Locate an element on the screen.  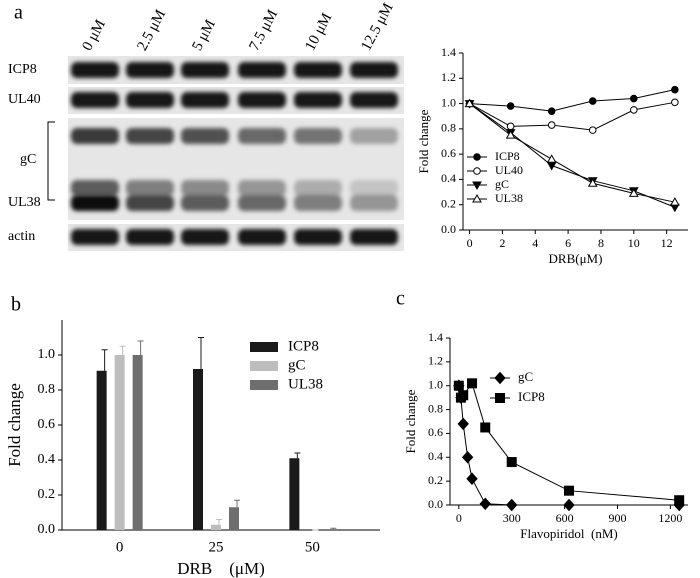
x-axis-label: DRB(μM) is located at coordinates (576, 258).